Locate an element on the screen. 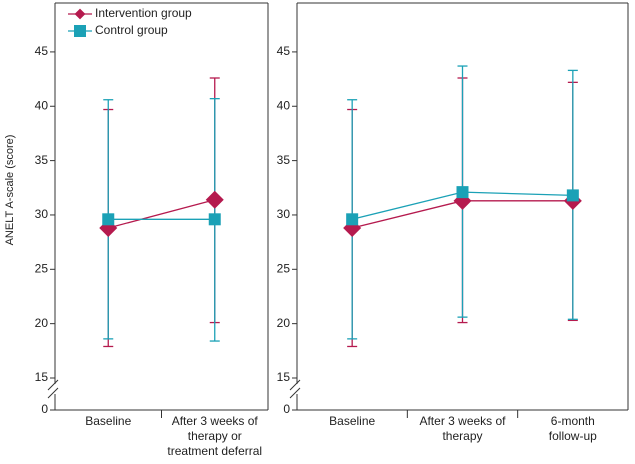 Image resolution: width=635 pixels, height=464 pixels. legend-label: Intervention group is located at coordinates (143, 13).